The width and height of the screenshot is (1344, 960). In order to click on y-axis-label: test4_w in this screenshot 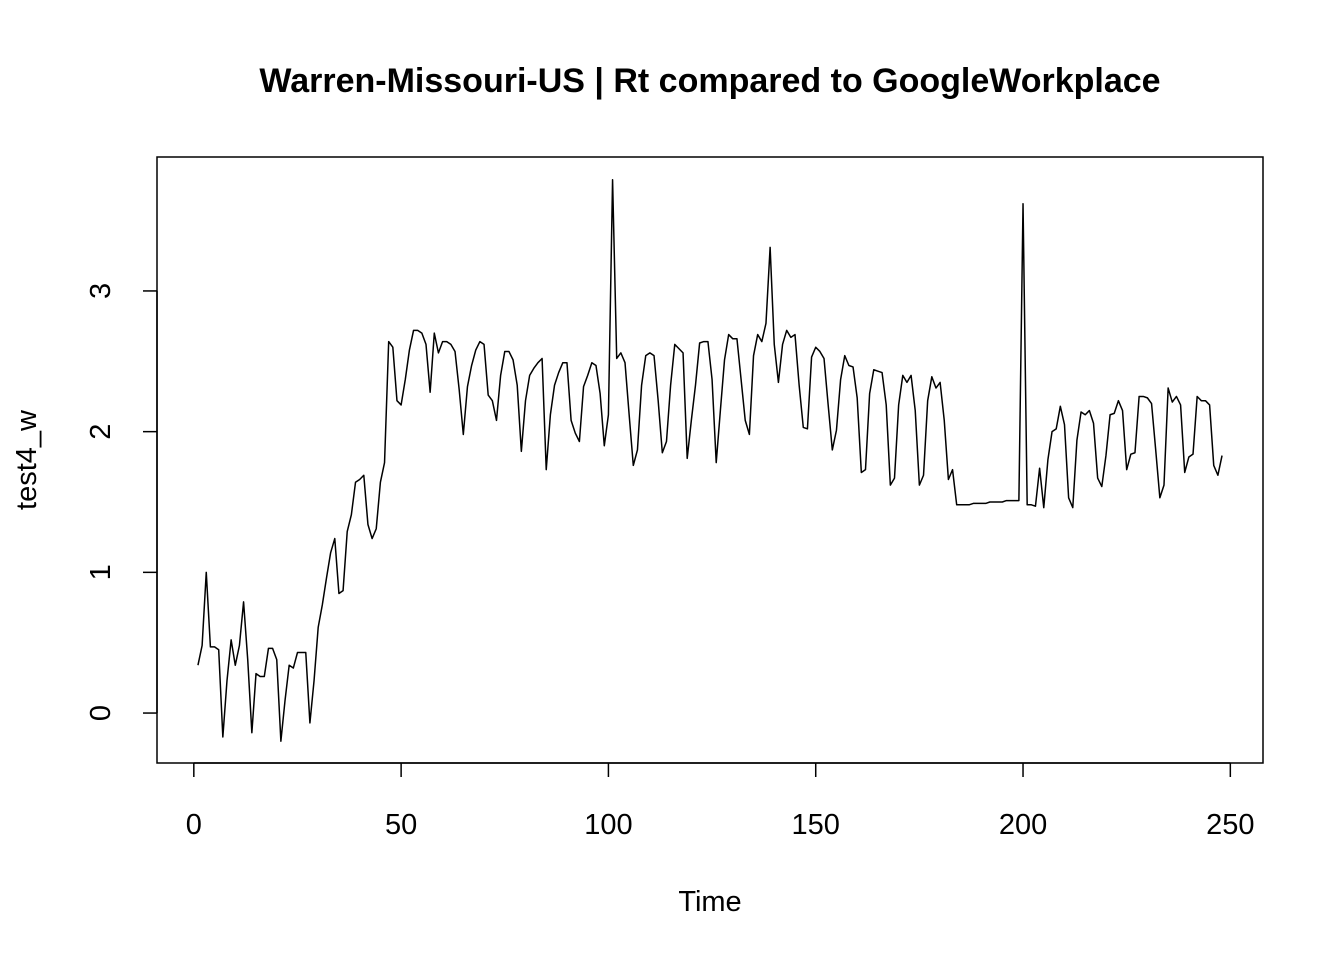, I will do `click(27, 459)`.